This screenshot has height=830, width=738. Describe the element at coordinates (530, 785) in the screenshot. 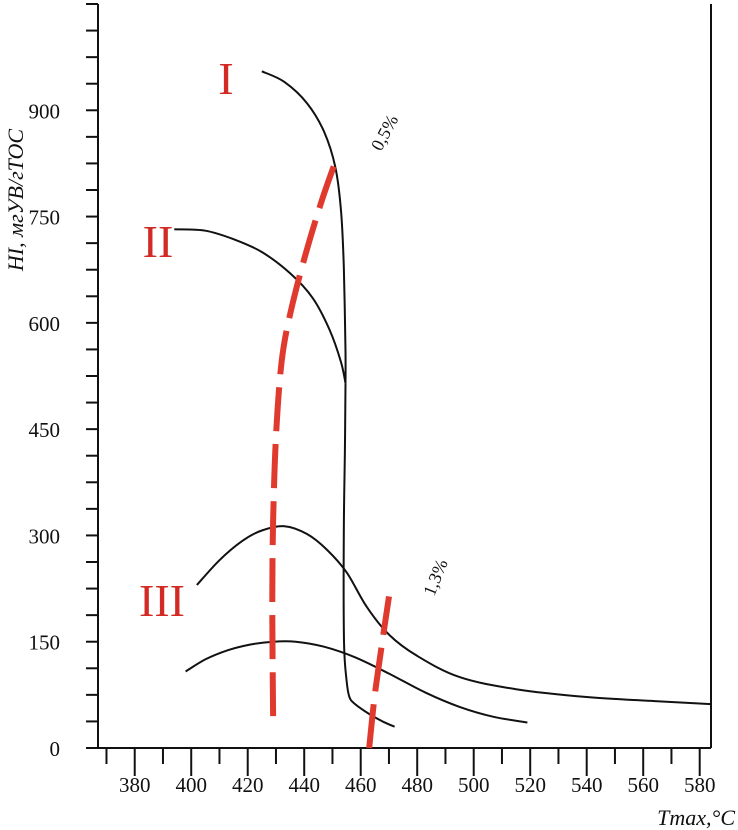

I see `x-tick-label: 520` at that location.